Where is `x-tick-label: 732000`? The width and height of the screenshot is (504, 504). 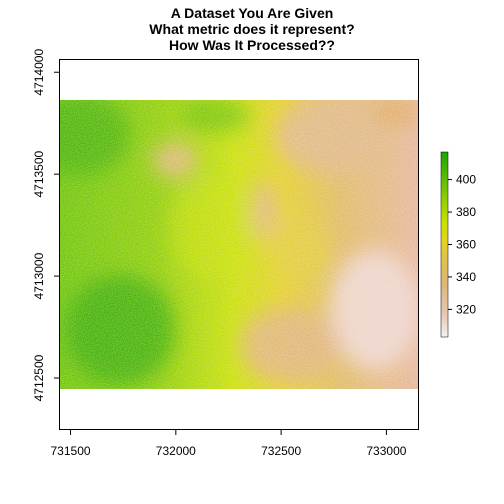
x-tick-label: 732000 is located at coordinates (176, 451).